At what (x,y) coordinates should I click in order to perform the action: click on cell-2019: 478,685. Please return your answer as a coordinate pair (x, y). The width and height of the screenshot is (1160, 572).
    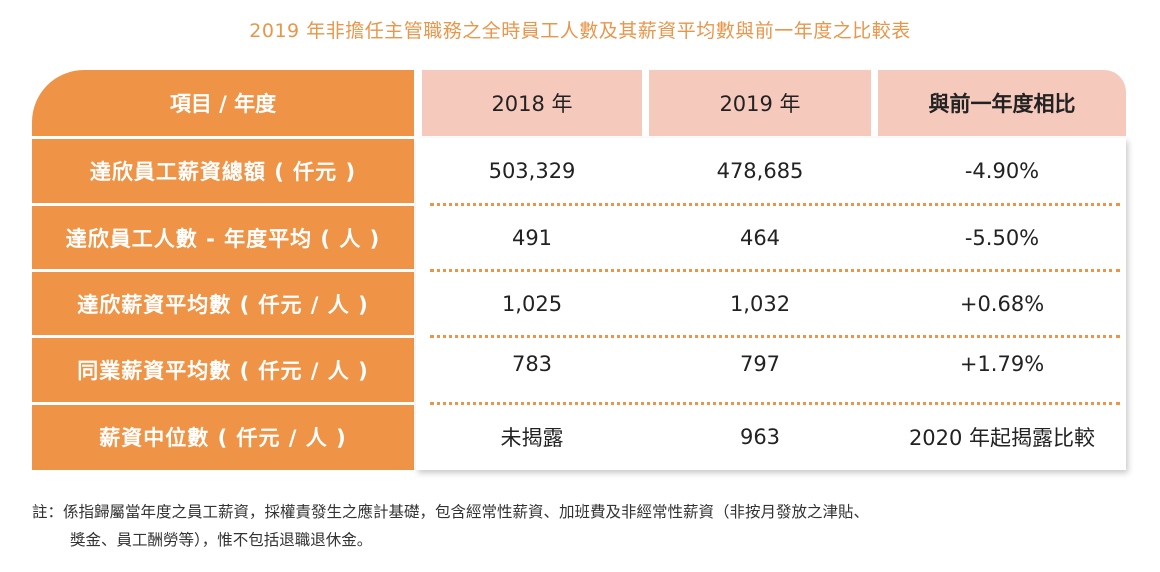
    Looking at the image, I should click on (760, 171).